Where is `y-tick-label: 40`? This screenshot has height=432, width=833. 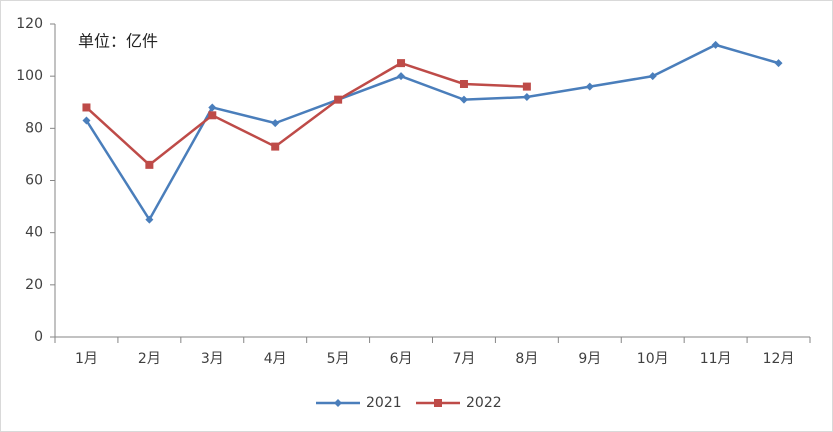 y-tick-label: 40 is located at coordinates (34, 233).